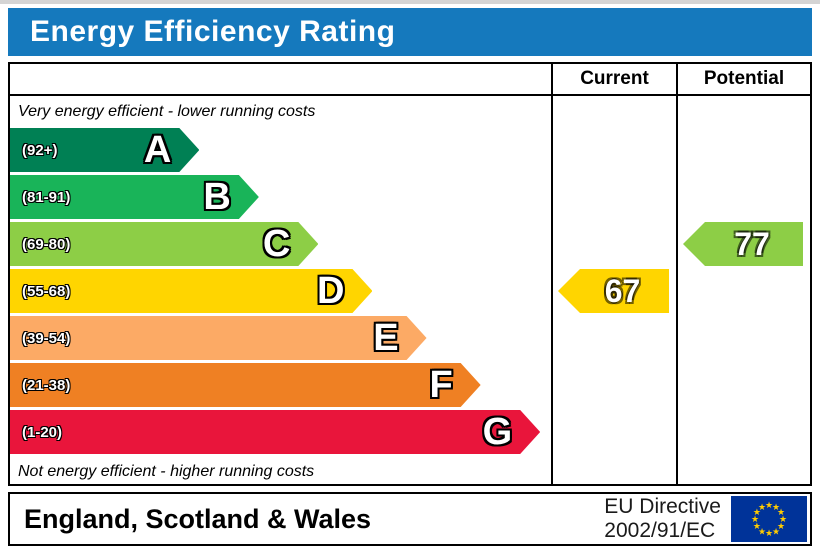 The image size is (820, 547). Describe the element at coordinates (213, 31) in the screenshot. I see `page-title: Energy Efficiency Rating` at that location.